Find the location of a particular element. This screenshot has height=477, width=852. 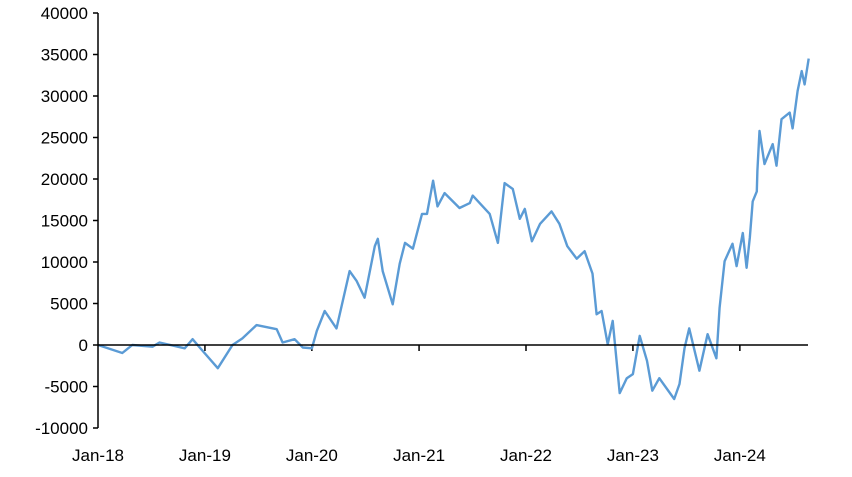

x-tick-label: Jan-19 is located at coordinates (205, 455).